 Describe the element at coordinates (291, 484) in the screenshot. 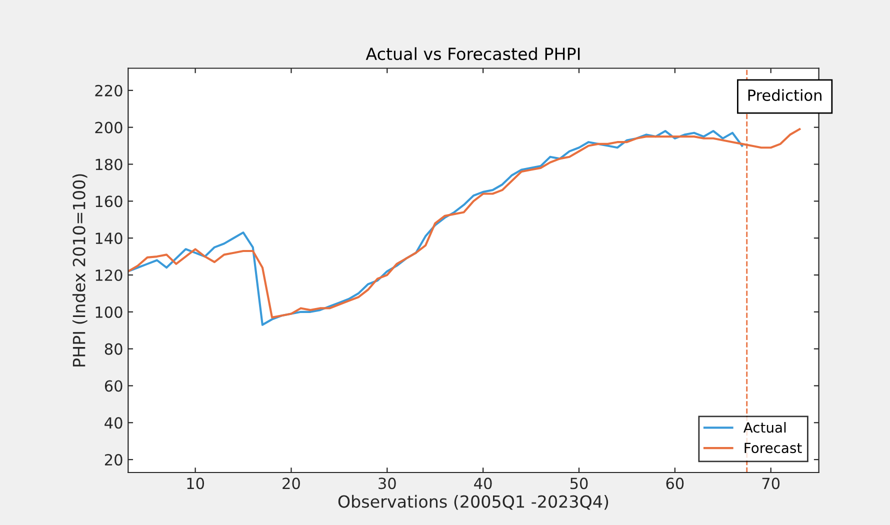

I see `x-tick-label: 20` at that location.